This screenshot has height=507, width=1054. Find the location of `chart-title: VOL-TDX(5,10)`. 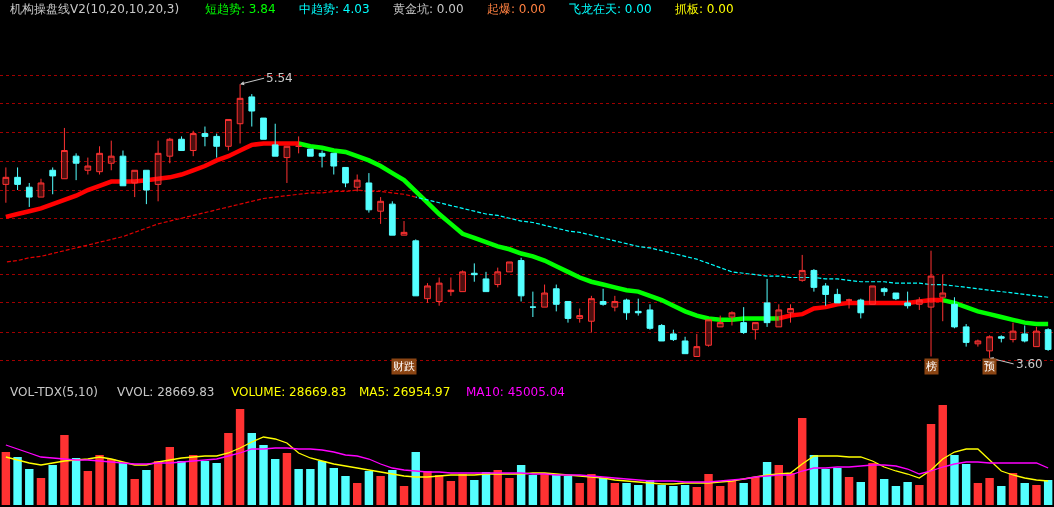

chart-title: VOL-TDX(5,10) is located at coordinates (54, 392).